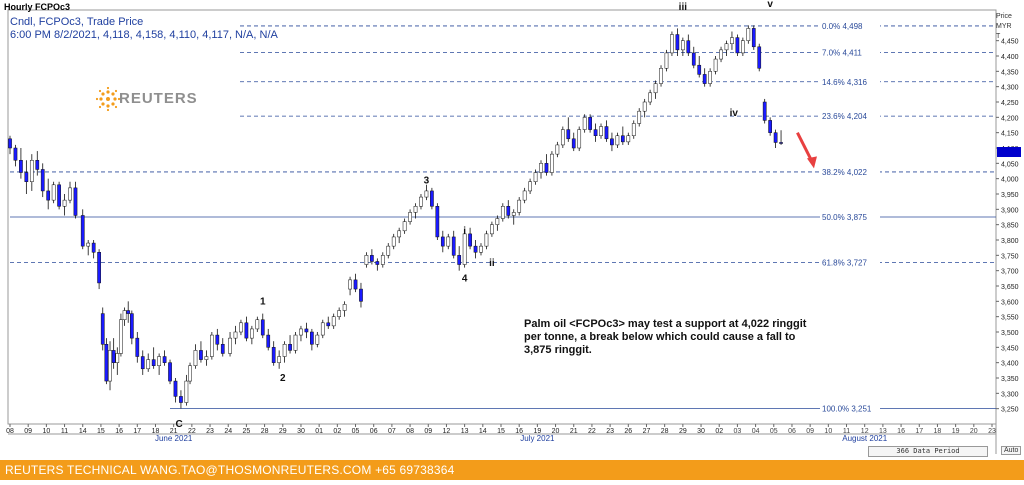  I want to click on x-tick-label: 26, so click(628, 431).